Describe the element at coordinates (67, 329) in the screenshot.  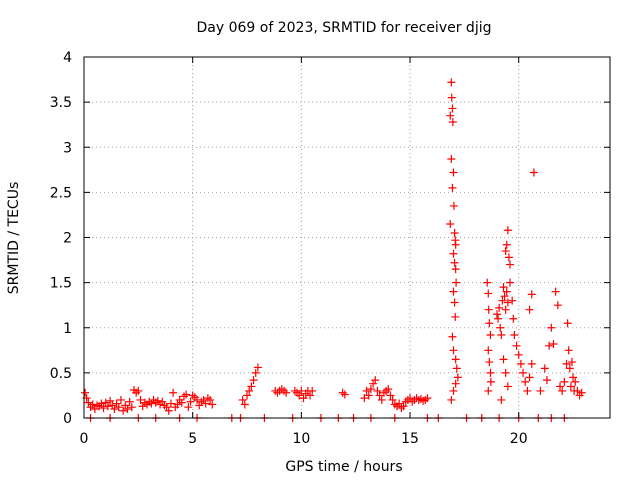
I see `y-tick-label: 1` at that location.